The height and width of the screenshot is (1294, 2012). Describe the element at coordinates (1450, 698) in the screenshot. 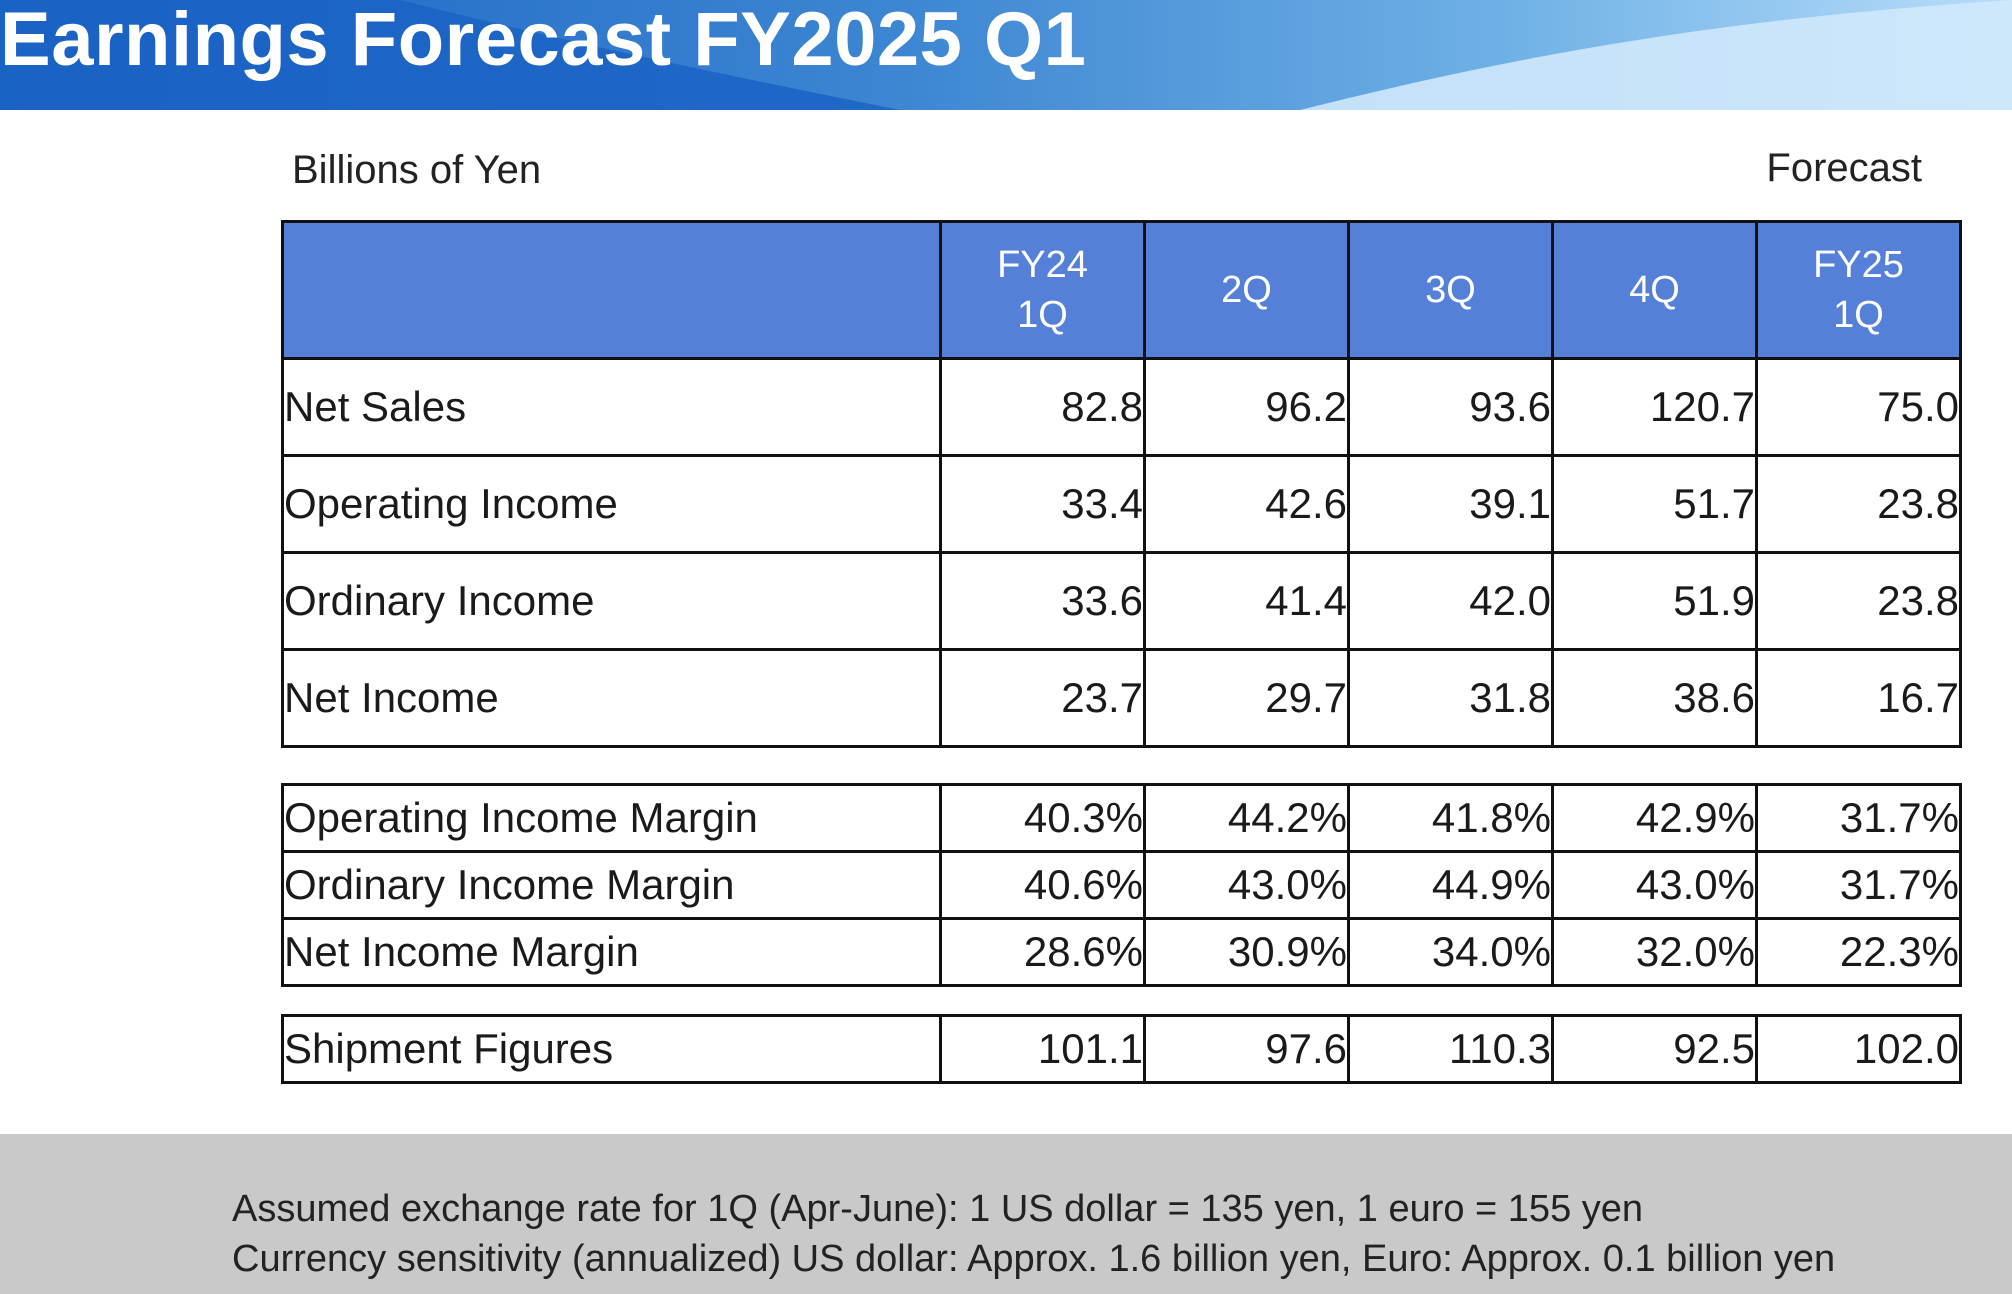

I see `value-cell: 31.8` at that location.